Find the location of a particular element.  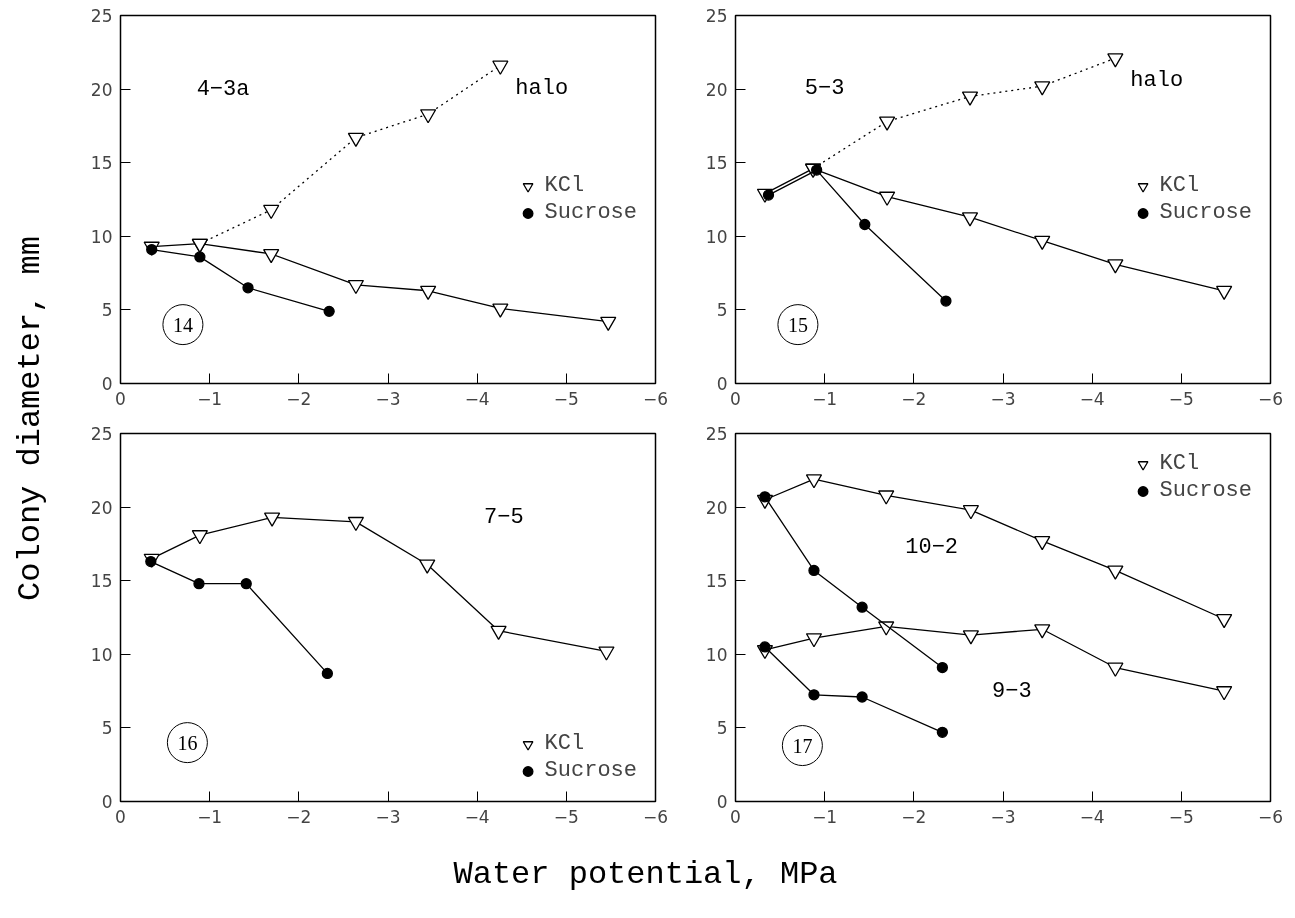

x-axis-title: Water potential, MPa is located at coordinates (645, 874).